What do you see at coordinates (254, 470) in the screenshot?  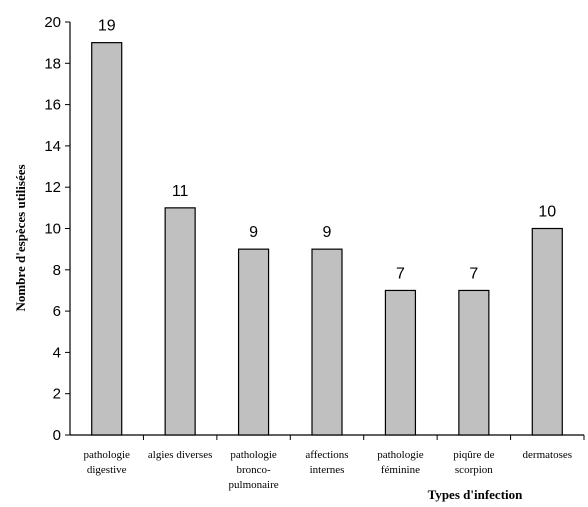 I see `x-tick-label: pathologie bronco-pulmonaire` at bounding box center [254, 470].